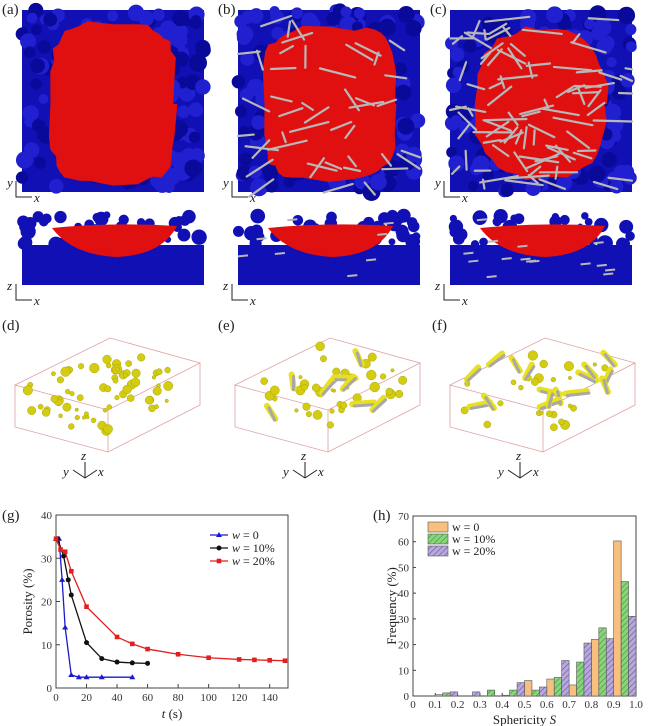 This screenshot has height=726, width=650. Describe the element at coordinates (382, 516) in the screenshot. I see `panel-label-h: (h)` at that location.